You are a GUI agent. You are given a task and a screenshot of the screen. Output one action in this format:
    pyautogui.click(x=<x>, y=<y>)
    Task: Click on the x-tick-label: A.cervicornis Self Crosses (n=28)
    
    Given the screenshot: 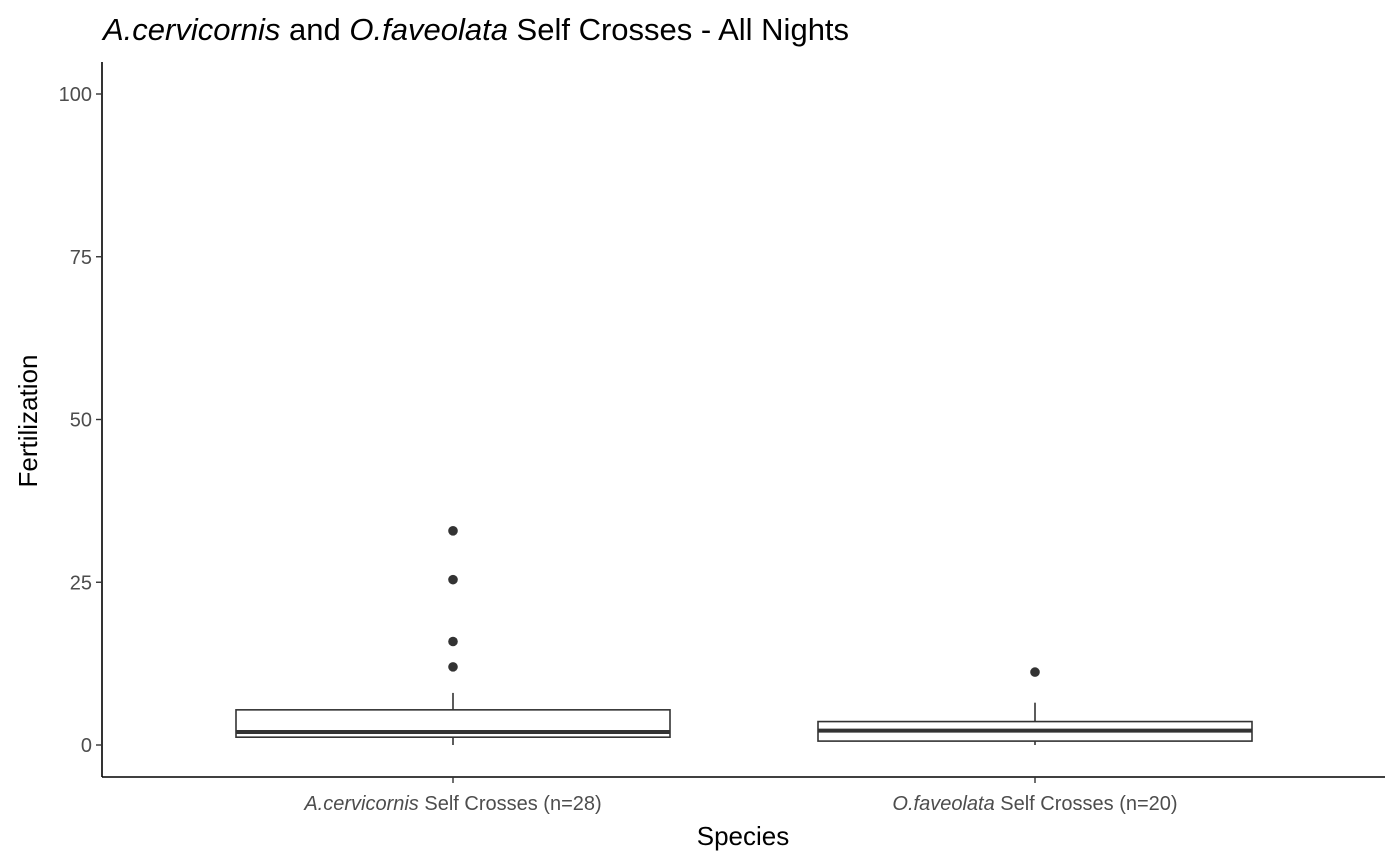 What is the action you would take?
    pyautogui.click(x=452, y=804)
    